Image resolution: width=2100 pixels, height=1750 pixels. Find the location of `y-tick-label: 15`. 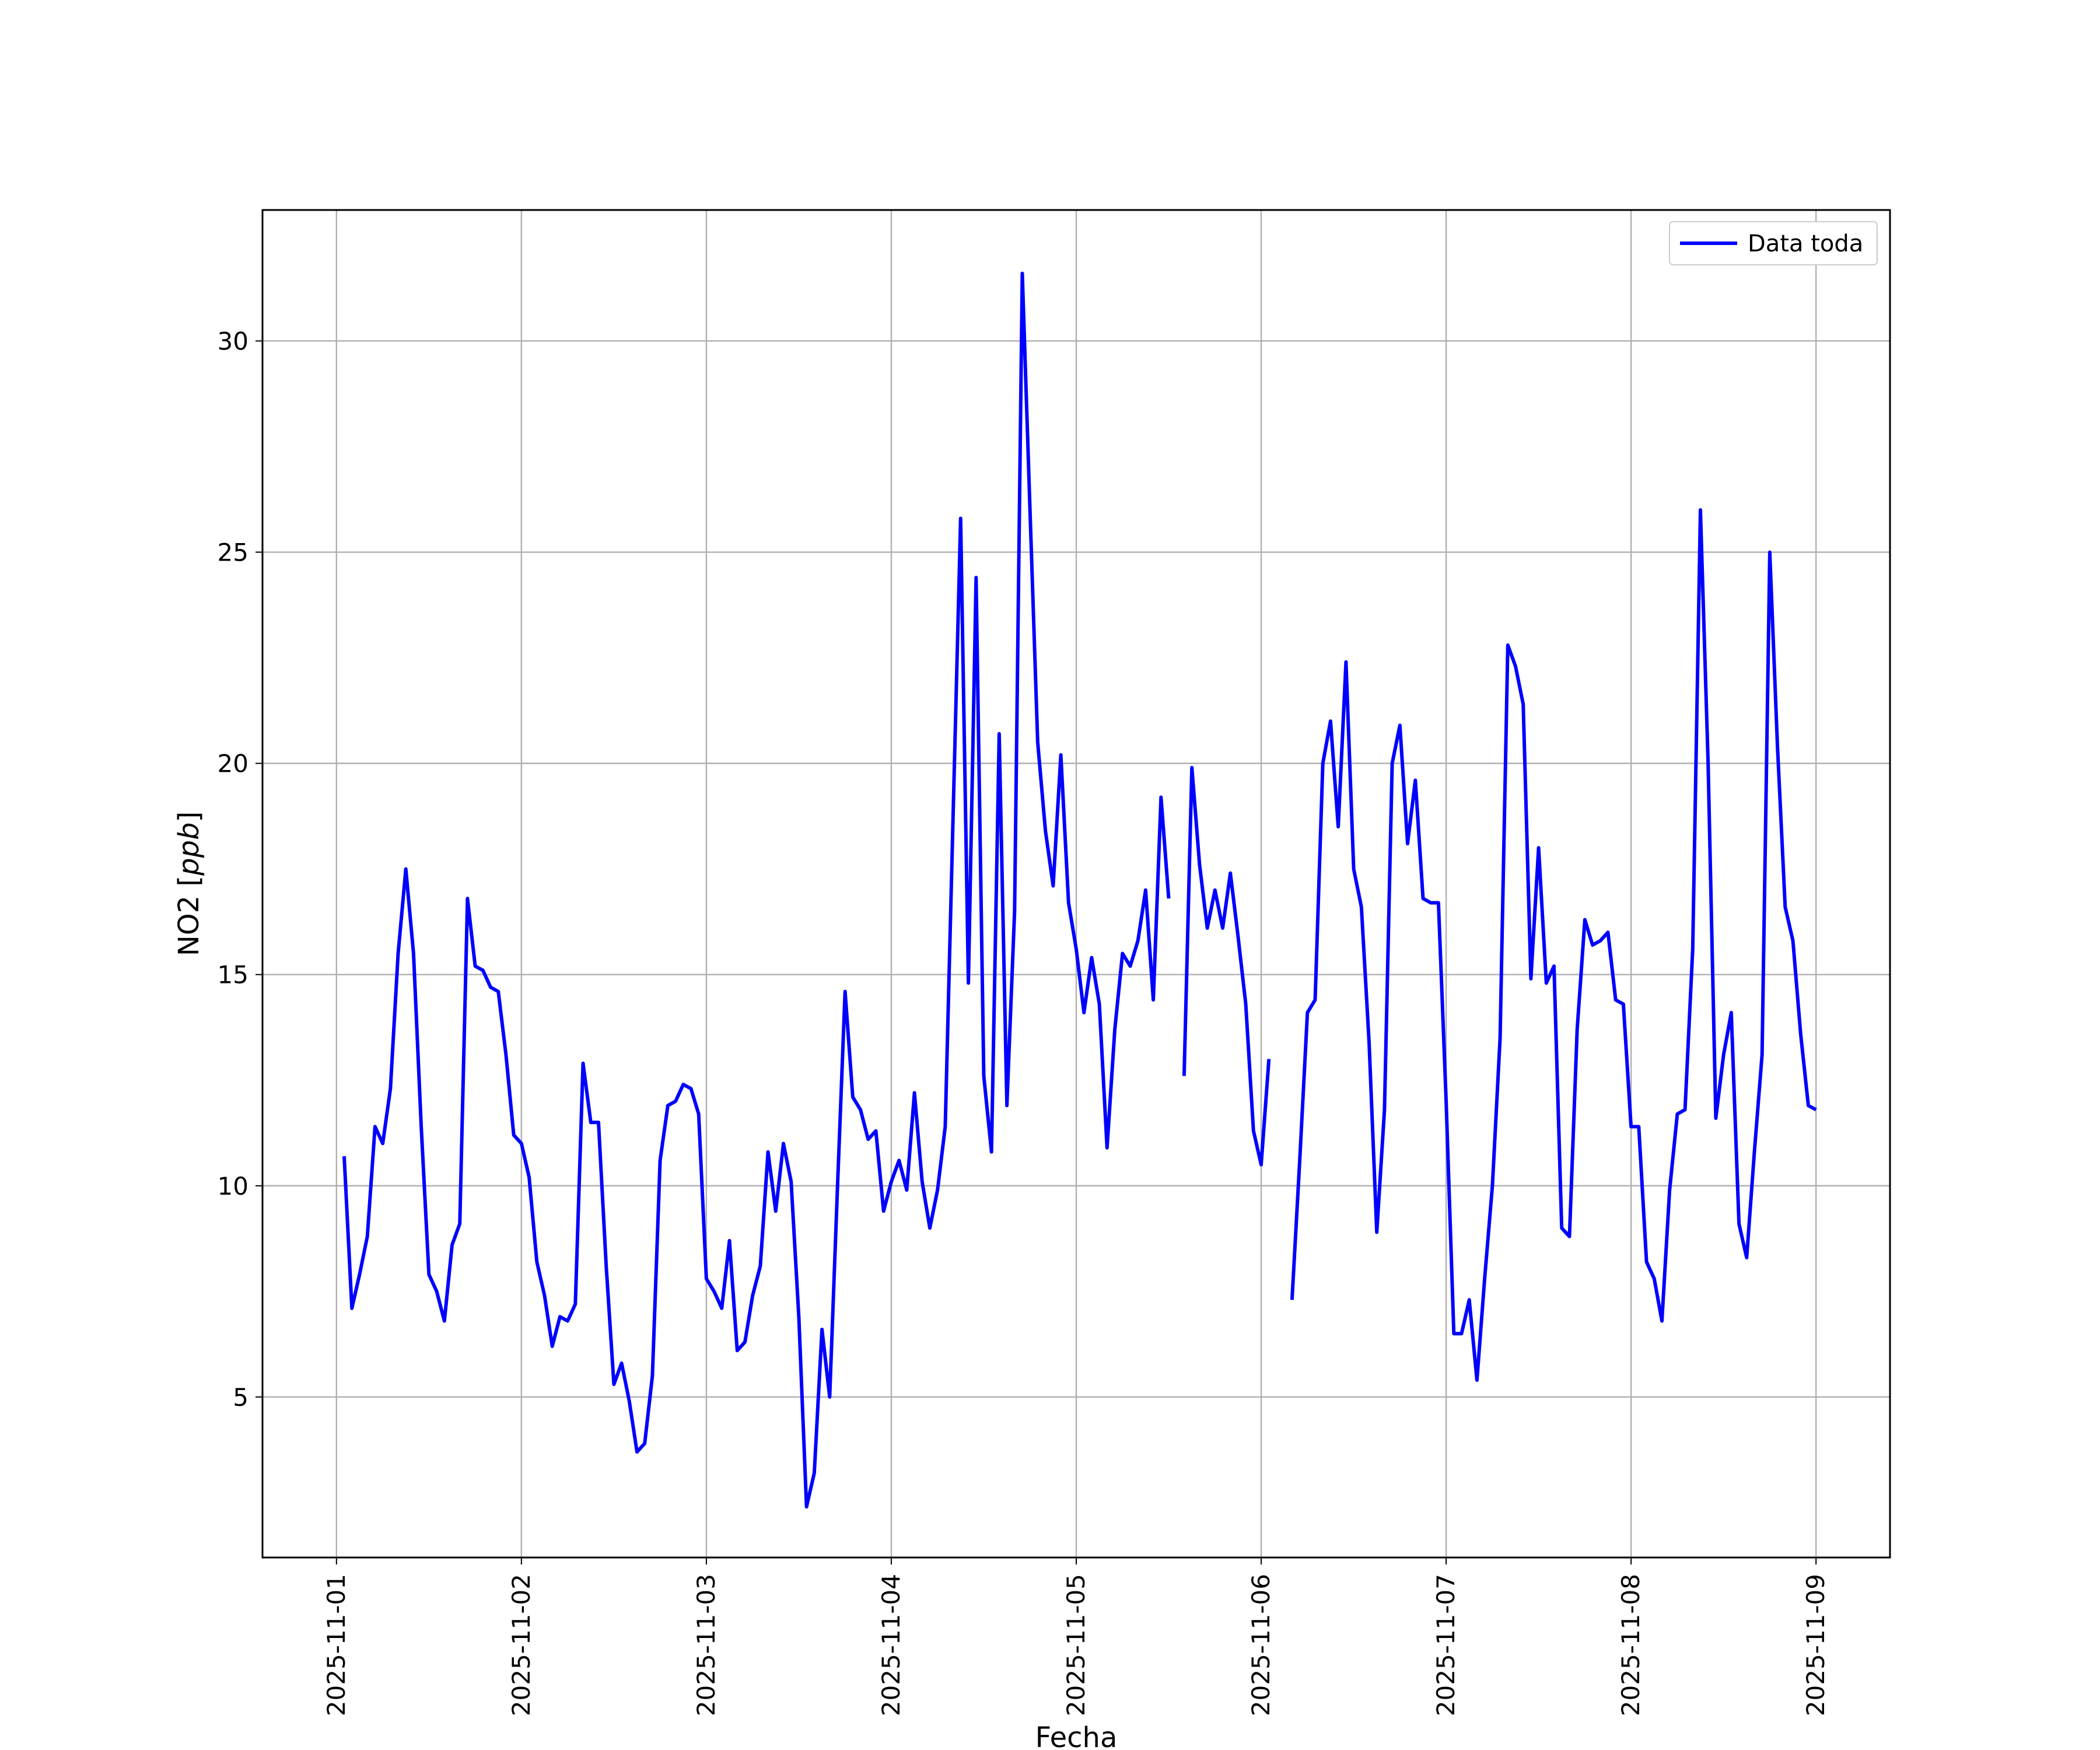

y-tick-label: 15 is located at coordinates (233, 975).